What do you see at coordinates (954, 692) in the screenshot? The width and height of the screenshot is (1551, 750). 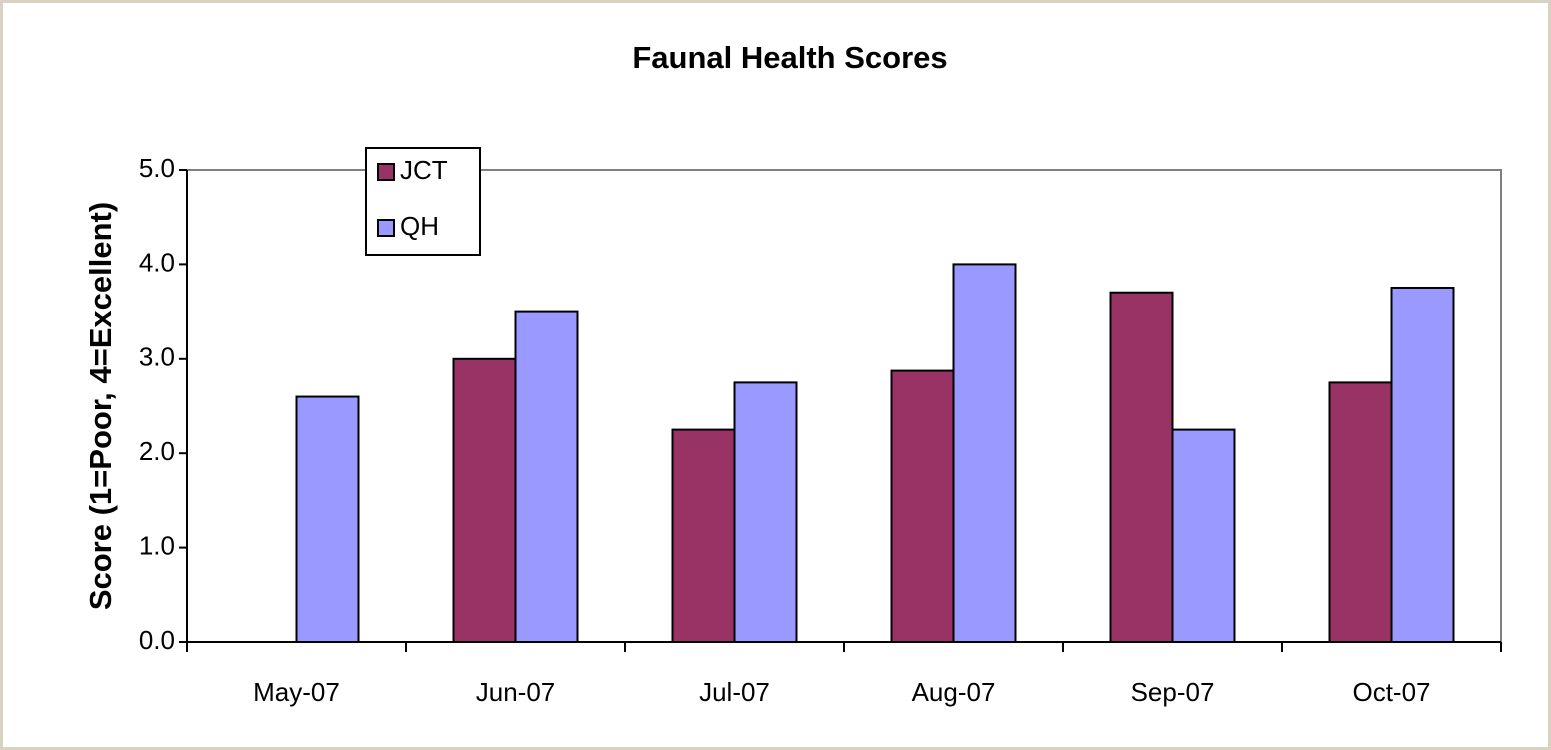 I see `x-tick-label: Aug-07` at bounding box center [954, 692].